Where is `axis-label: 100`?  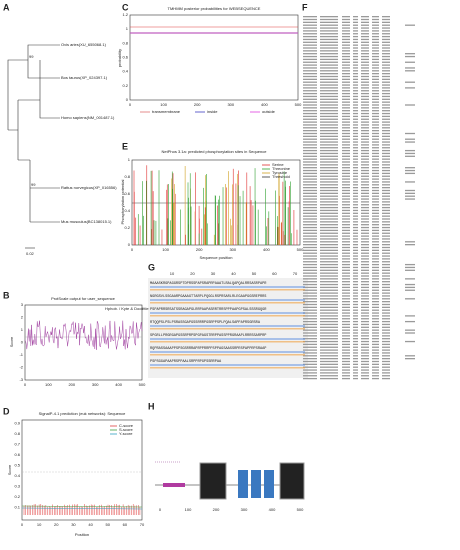 axis-label: 100 is located at coordinates (188, 509).